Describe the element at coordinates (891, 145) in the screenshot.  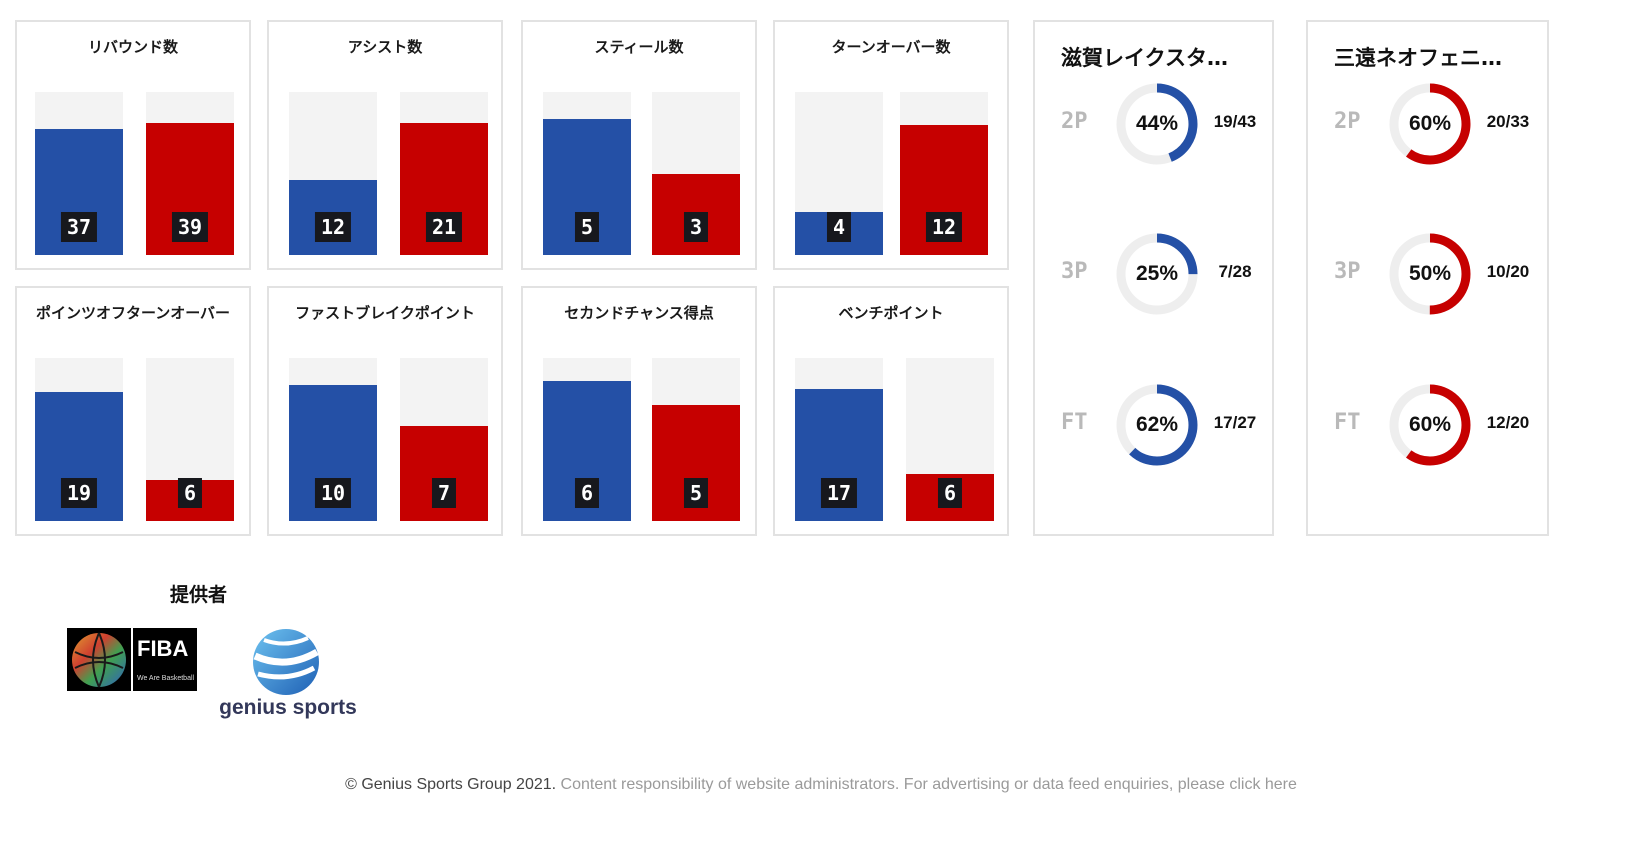
I see `stat-card-turnovers: ターンオーバー数 4 12` at that location.